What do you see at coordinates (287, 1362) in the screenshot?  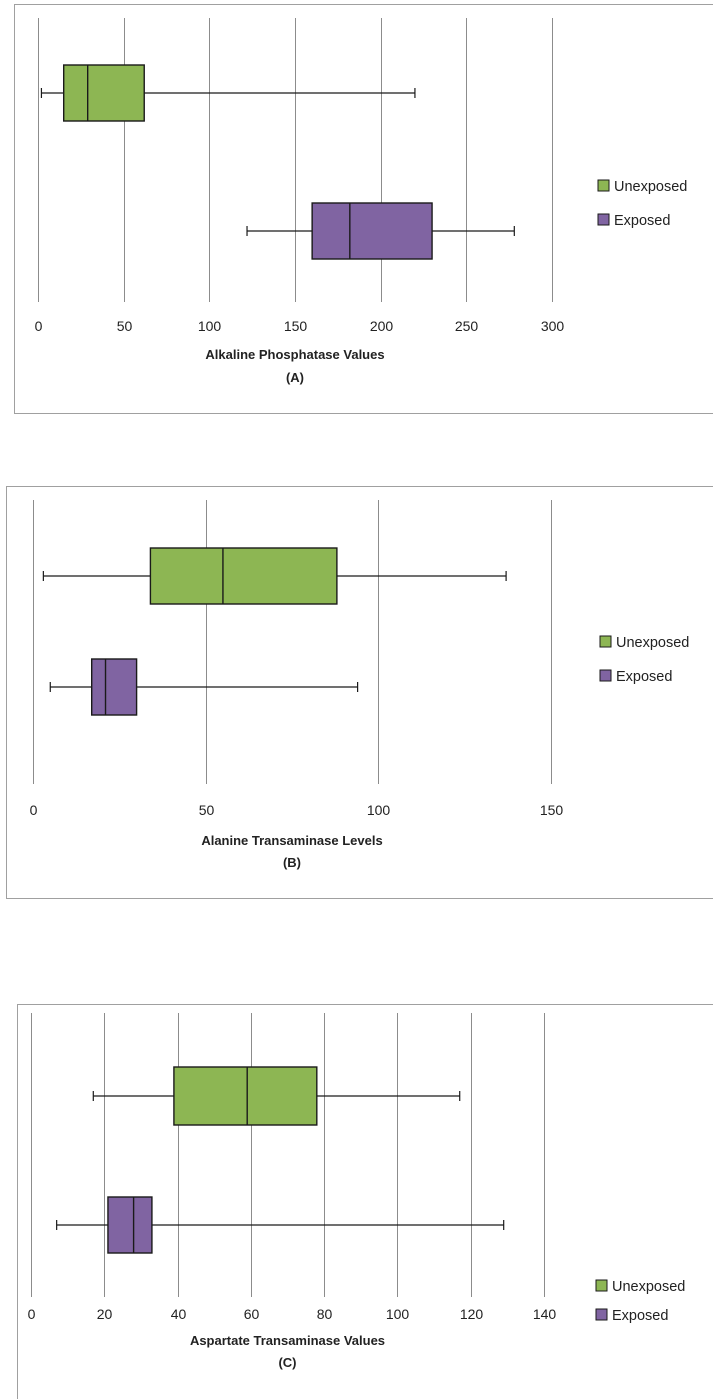 I see `chart-caption: (C)` at bounding box center [287, 1362].